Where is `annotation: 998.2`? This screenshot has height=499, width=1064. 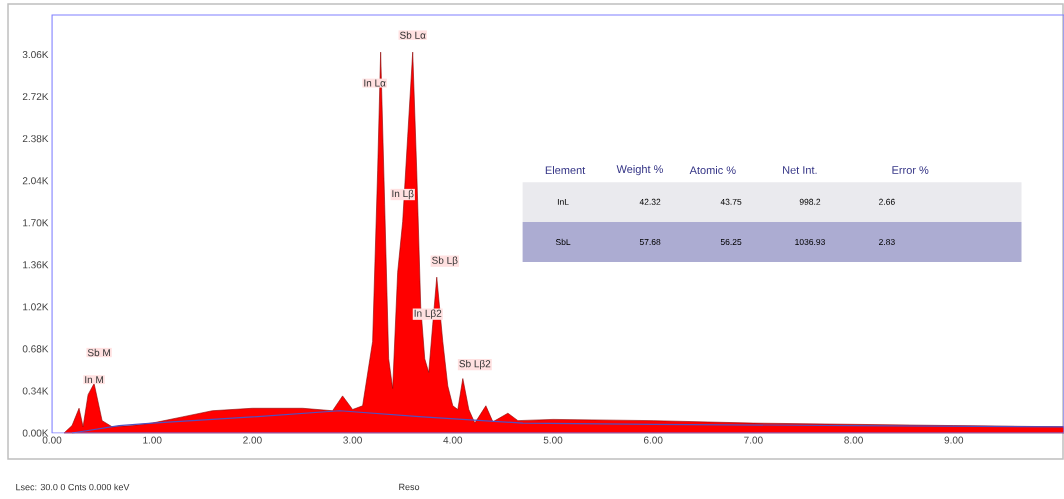
annotation: 998.2 is located at coordinates (810, 201).